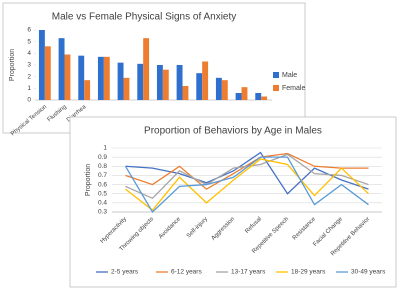 The width and height of the screenshot is (400, 290). Describe the element at coordinates (29, 65) in the screenshot. I see `y-tick-label: 3` at that location.